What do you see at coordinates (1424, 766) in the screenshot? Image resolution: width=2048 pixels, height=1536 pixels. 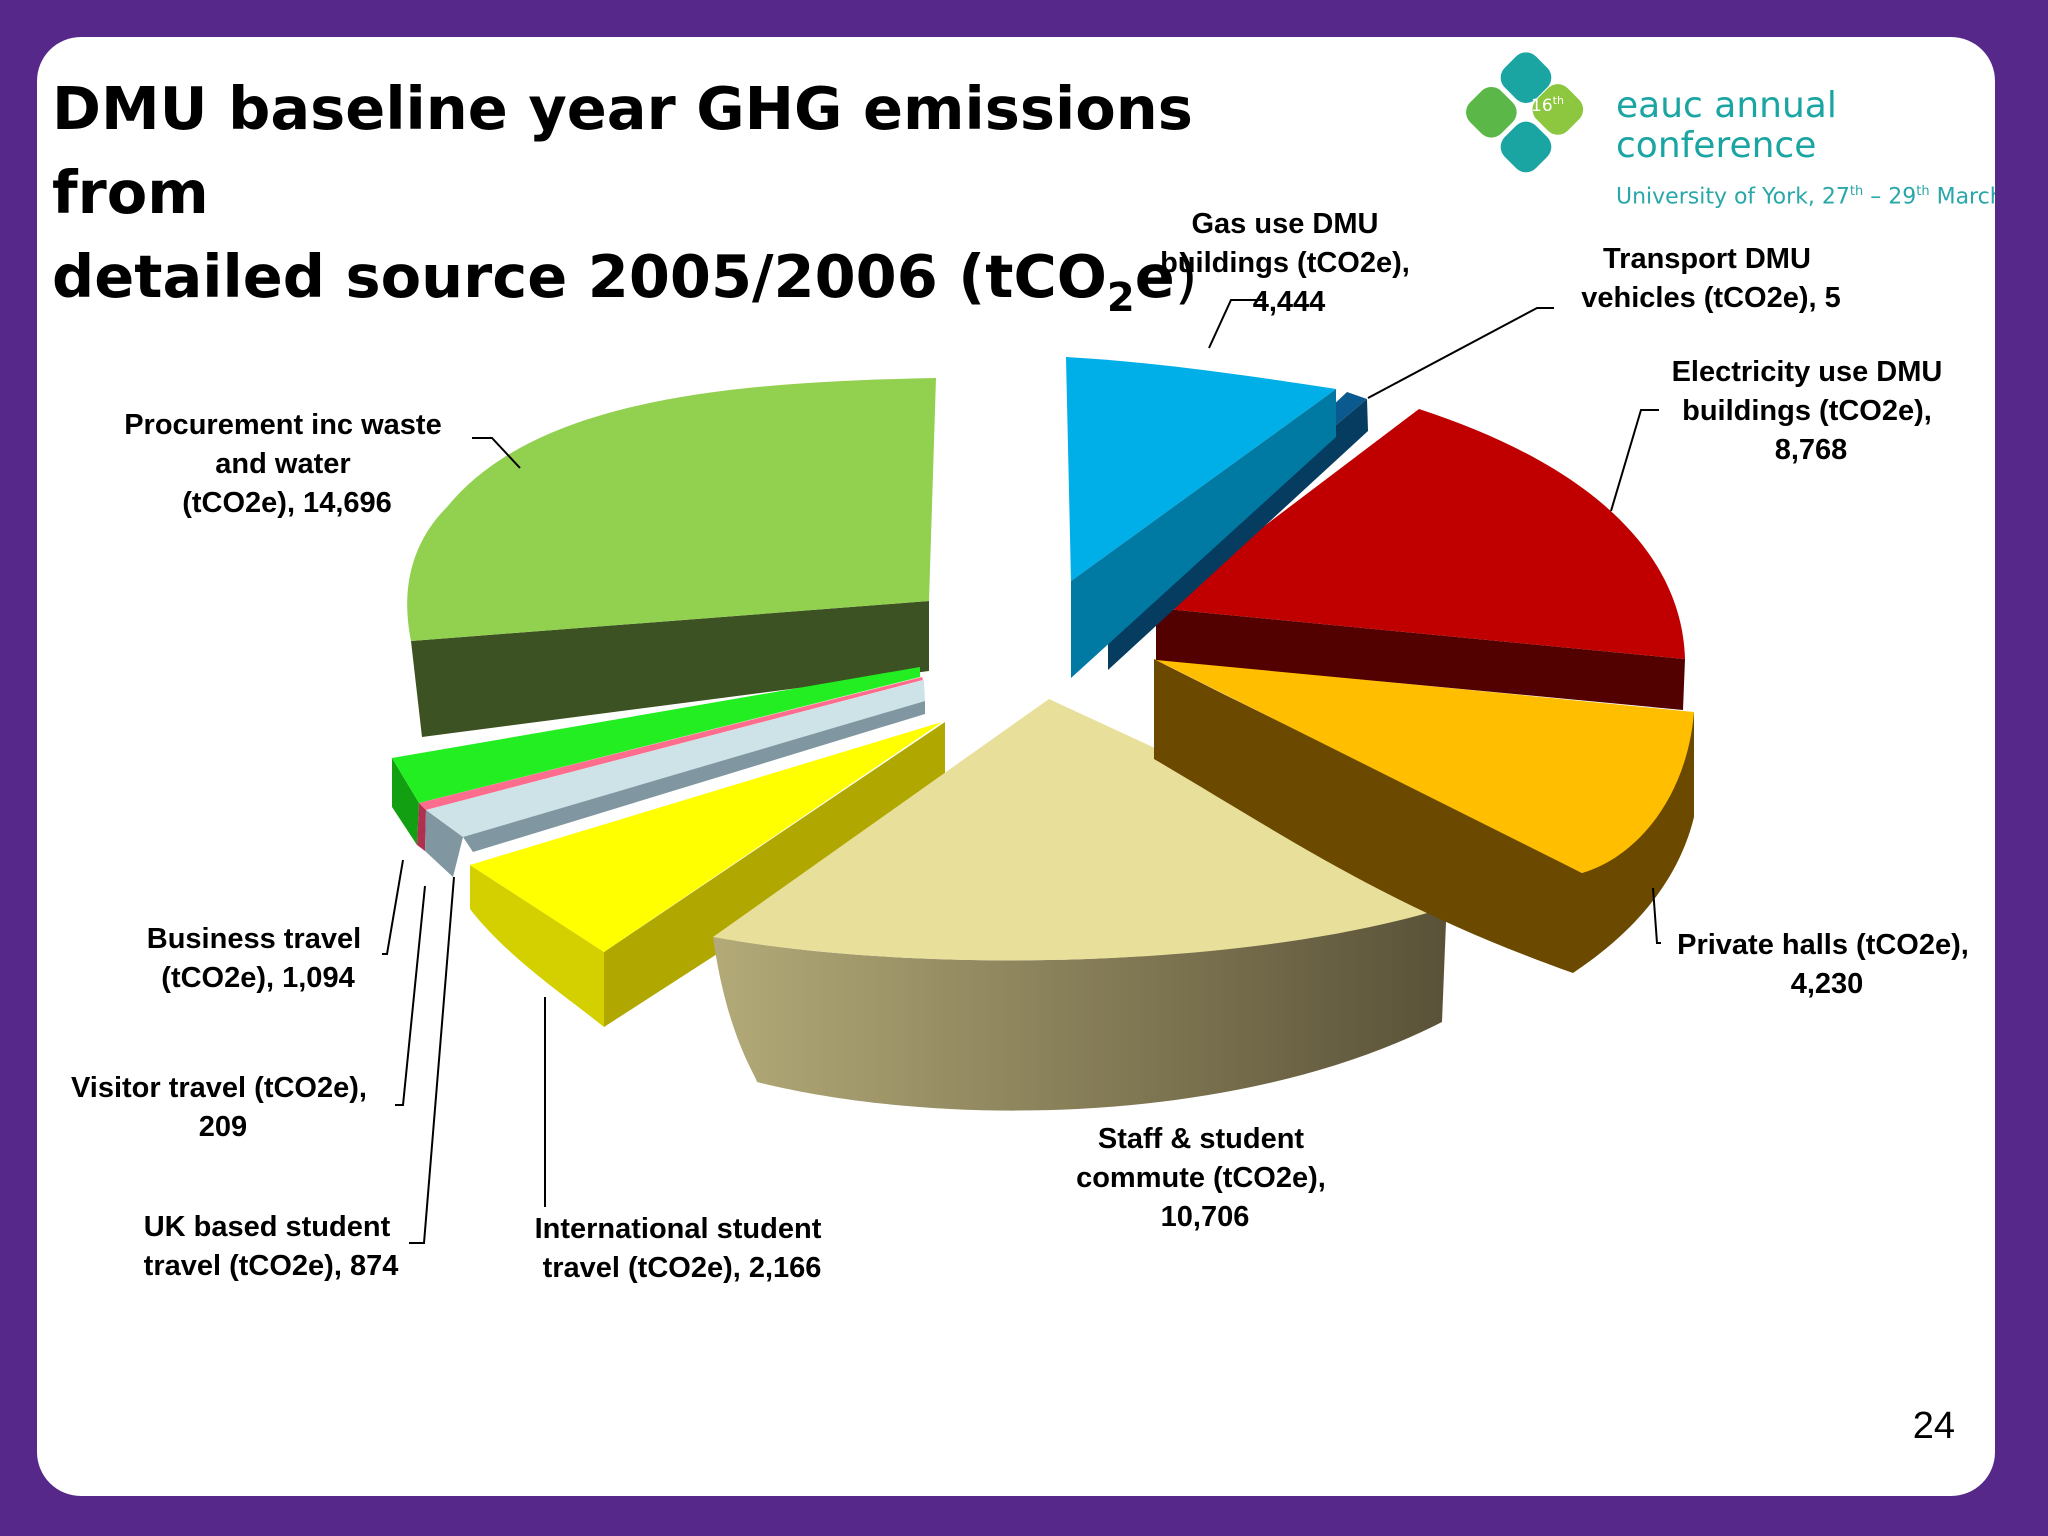 I see `slice-private-halls` at bounding box center [1424, 766].